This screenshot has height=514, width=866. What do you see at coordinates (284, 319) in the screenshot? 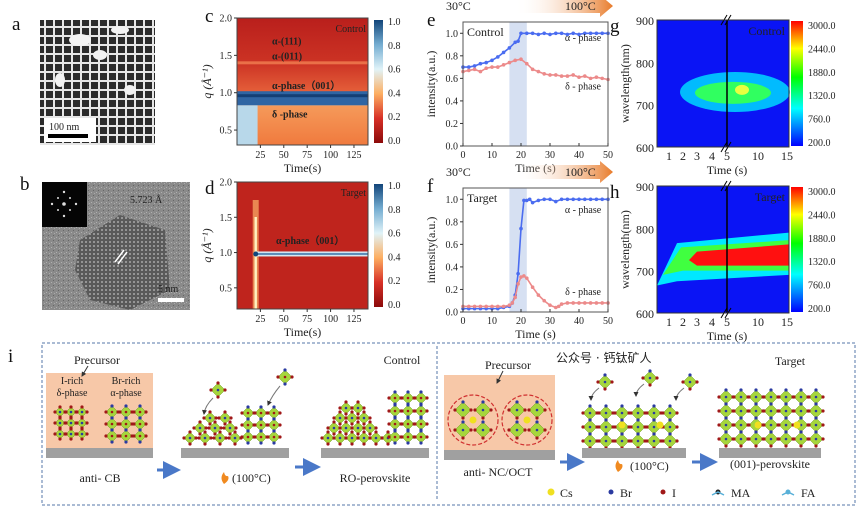
I see `x-tick-label: 50` at bounding box center [284, 319].